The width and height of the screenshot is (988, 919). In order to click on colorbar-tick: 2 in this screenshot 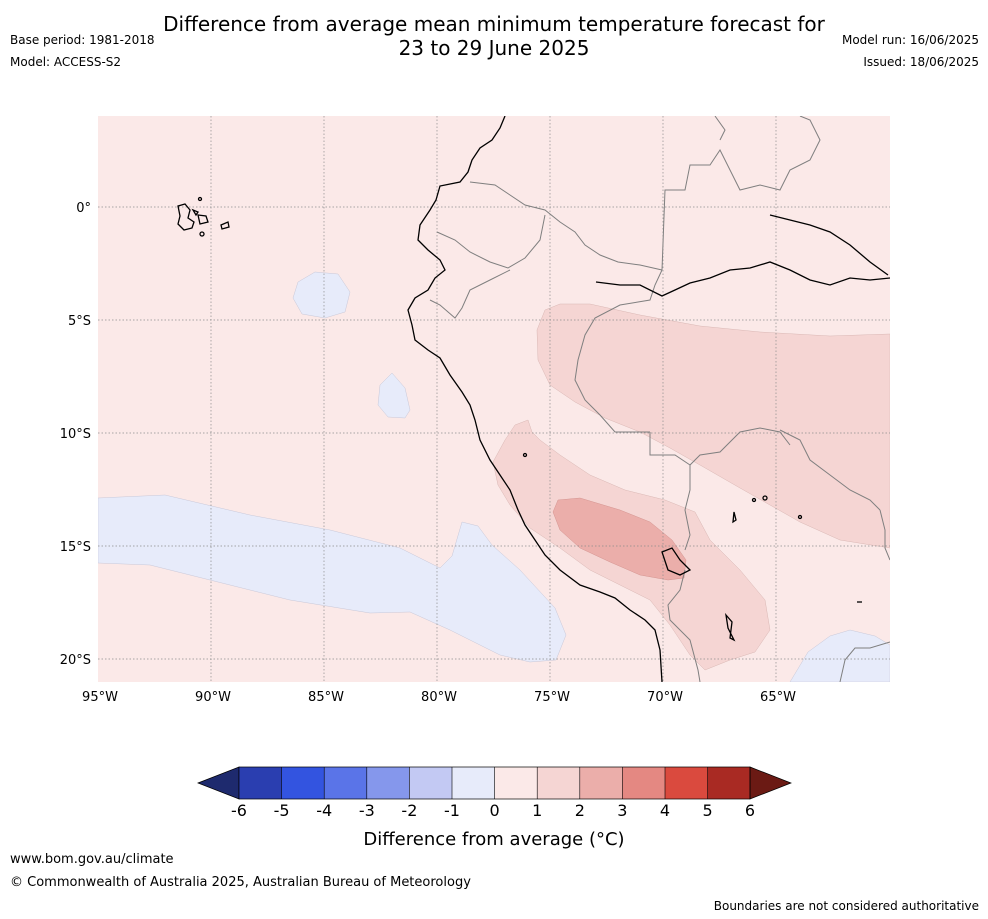, I will do `click(580, 810)`.